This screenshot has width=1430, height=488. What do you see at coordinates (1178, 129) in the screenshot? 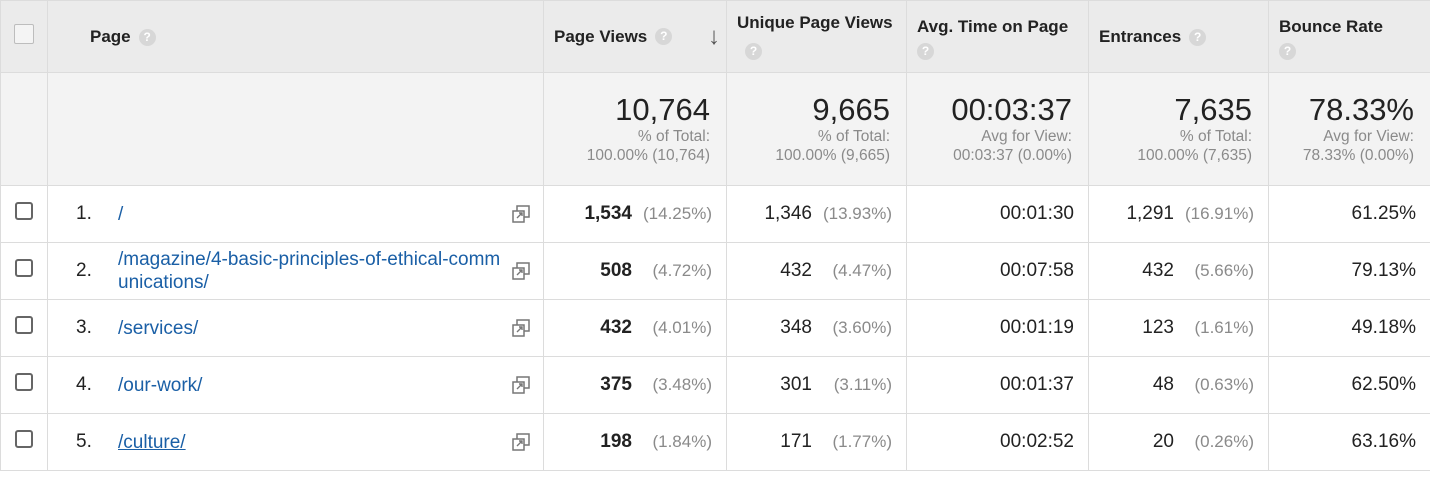
I see `summary-entrances: 7,635 % of Total: 100.00% (7,635)` at bounding box center [1178, 129].